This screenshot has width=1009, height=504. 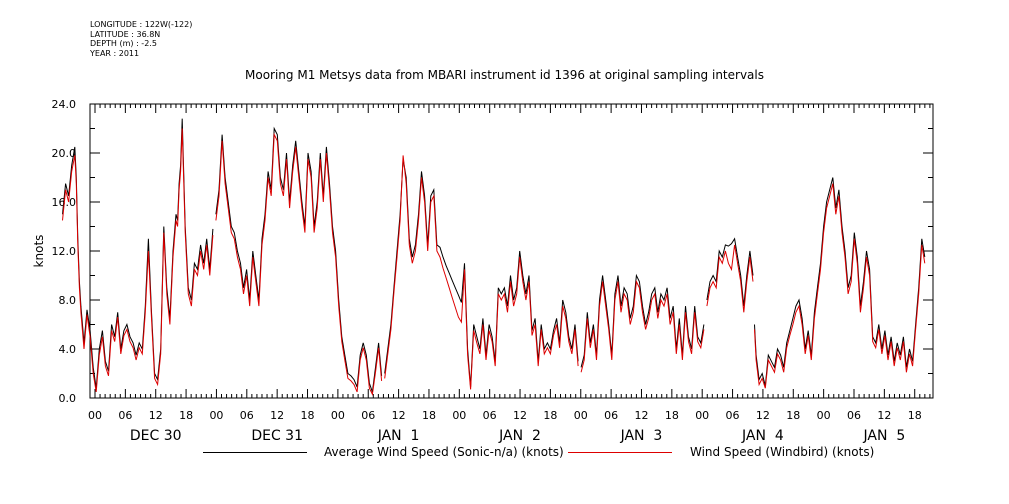 I want to click on y-tick-label: 8.0, so click(x=68, y=300).